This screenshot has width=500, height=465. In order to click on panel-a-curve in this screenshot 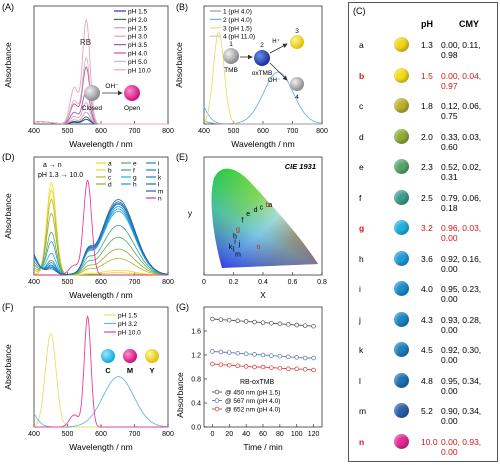, I will do `click(100, 71)`.